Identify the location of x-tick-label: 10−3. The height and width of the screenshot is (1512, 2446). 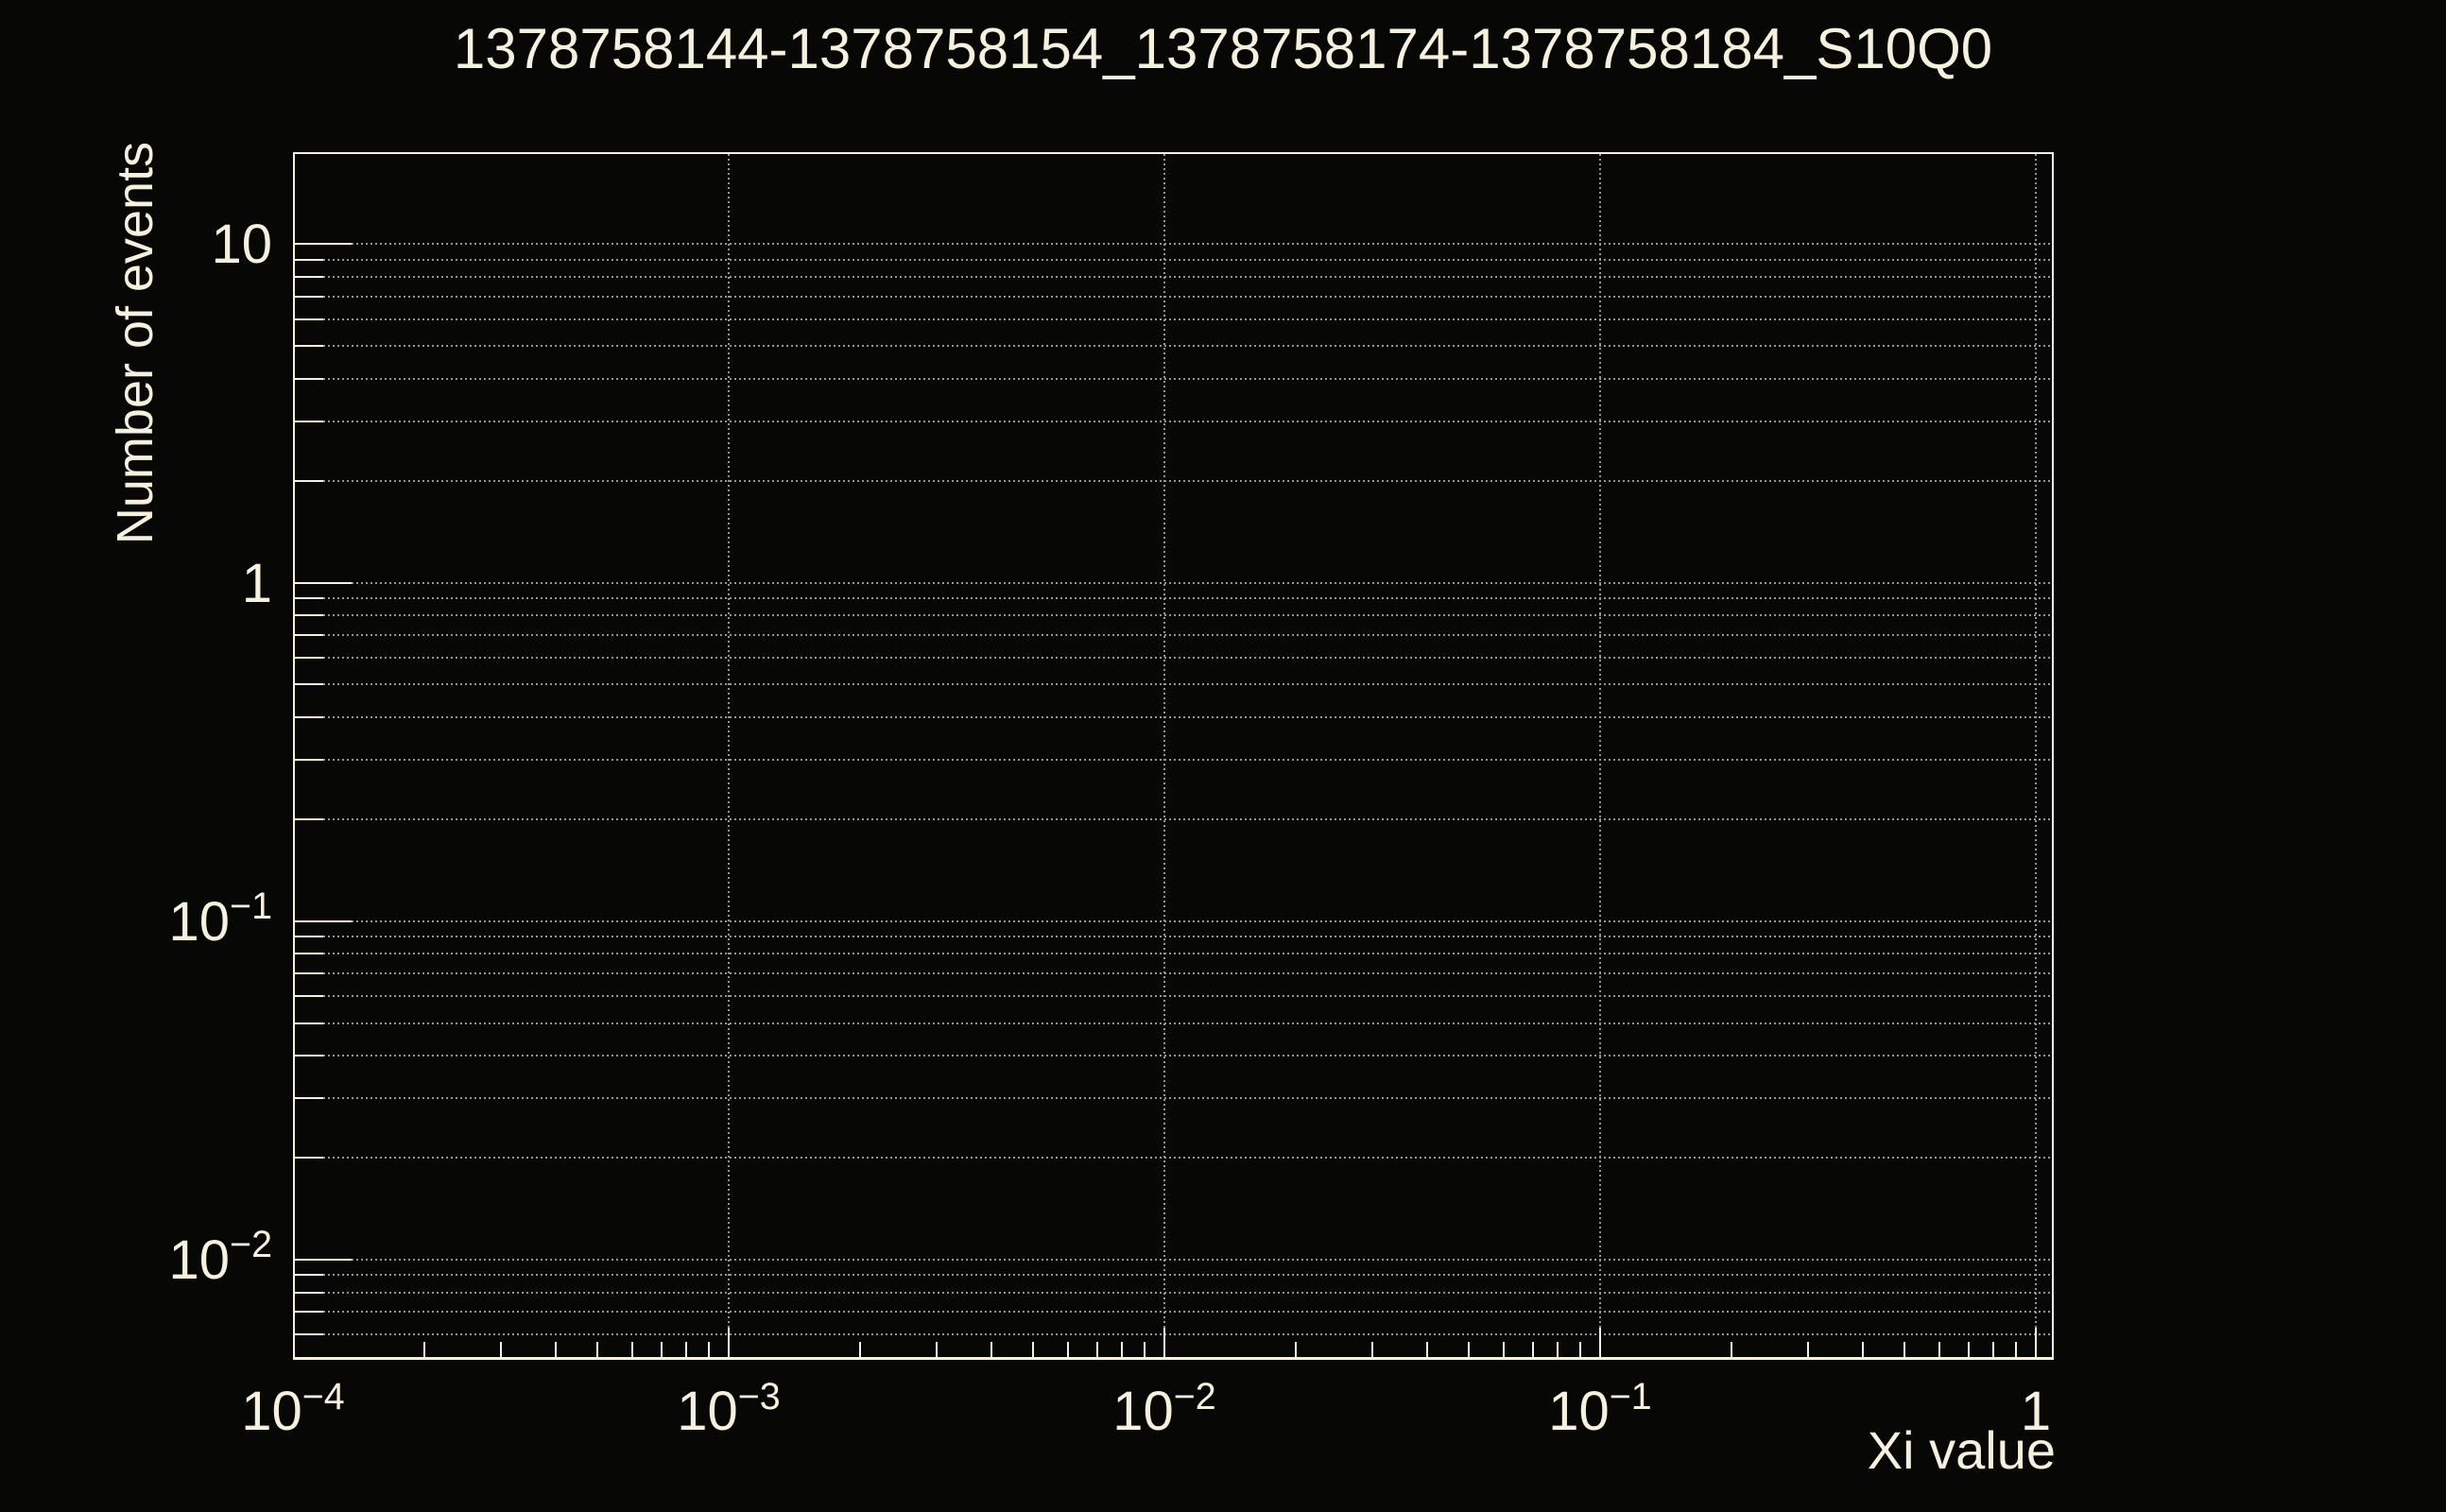
(728, 1410).